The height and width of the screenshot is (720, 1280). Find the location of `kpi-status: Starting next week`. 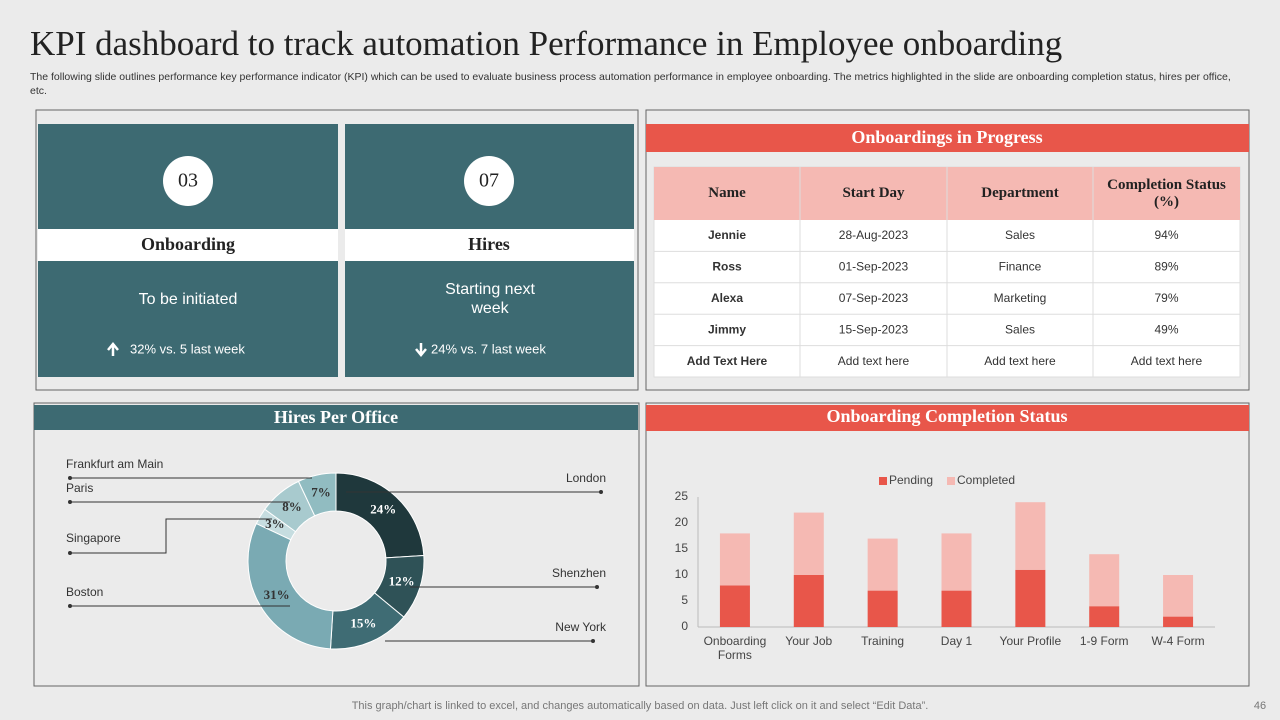

kpi-status: Starting next week is located at coordinates (490, 299).